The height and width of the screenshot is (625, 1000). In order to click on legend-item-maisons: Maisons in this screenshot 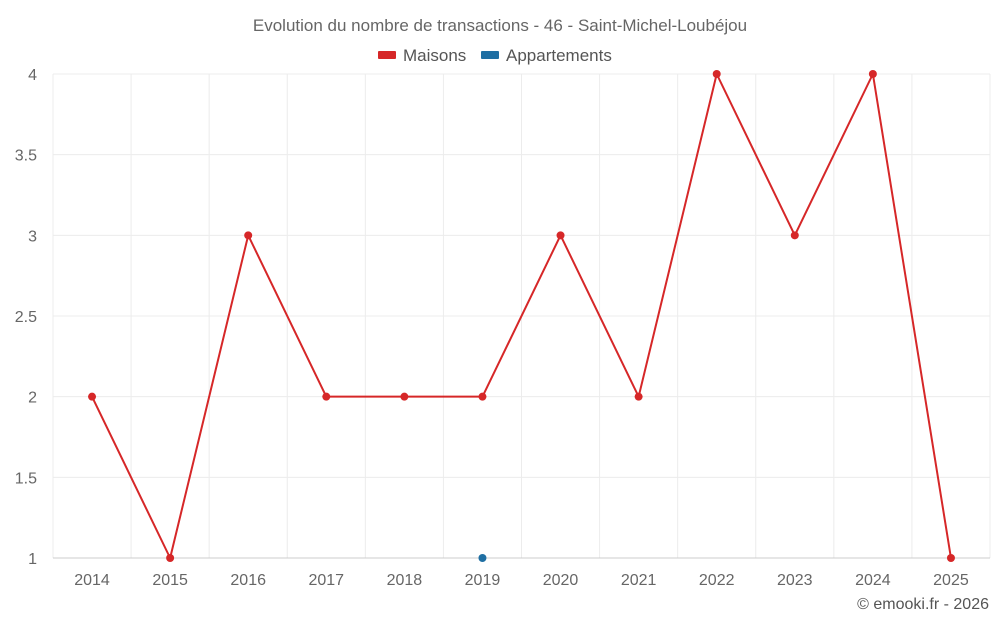, I will do `click(422, 55)`.